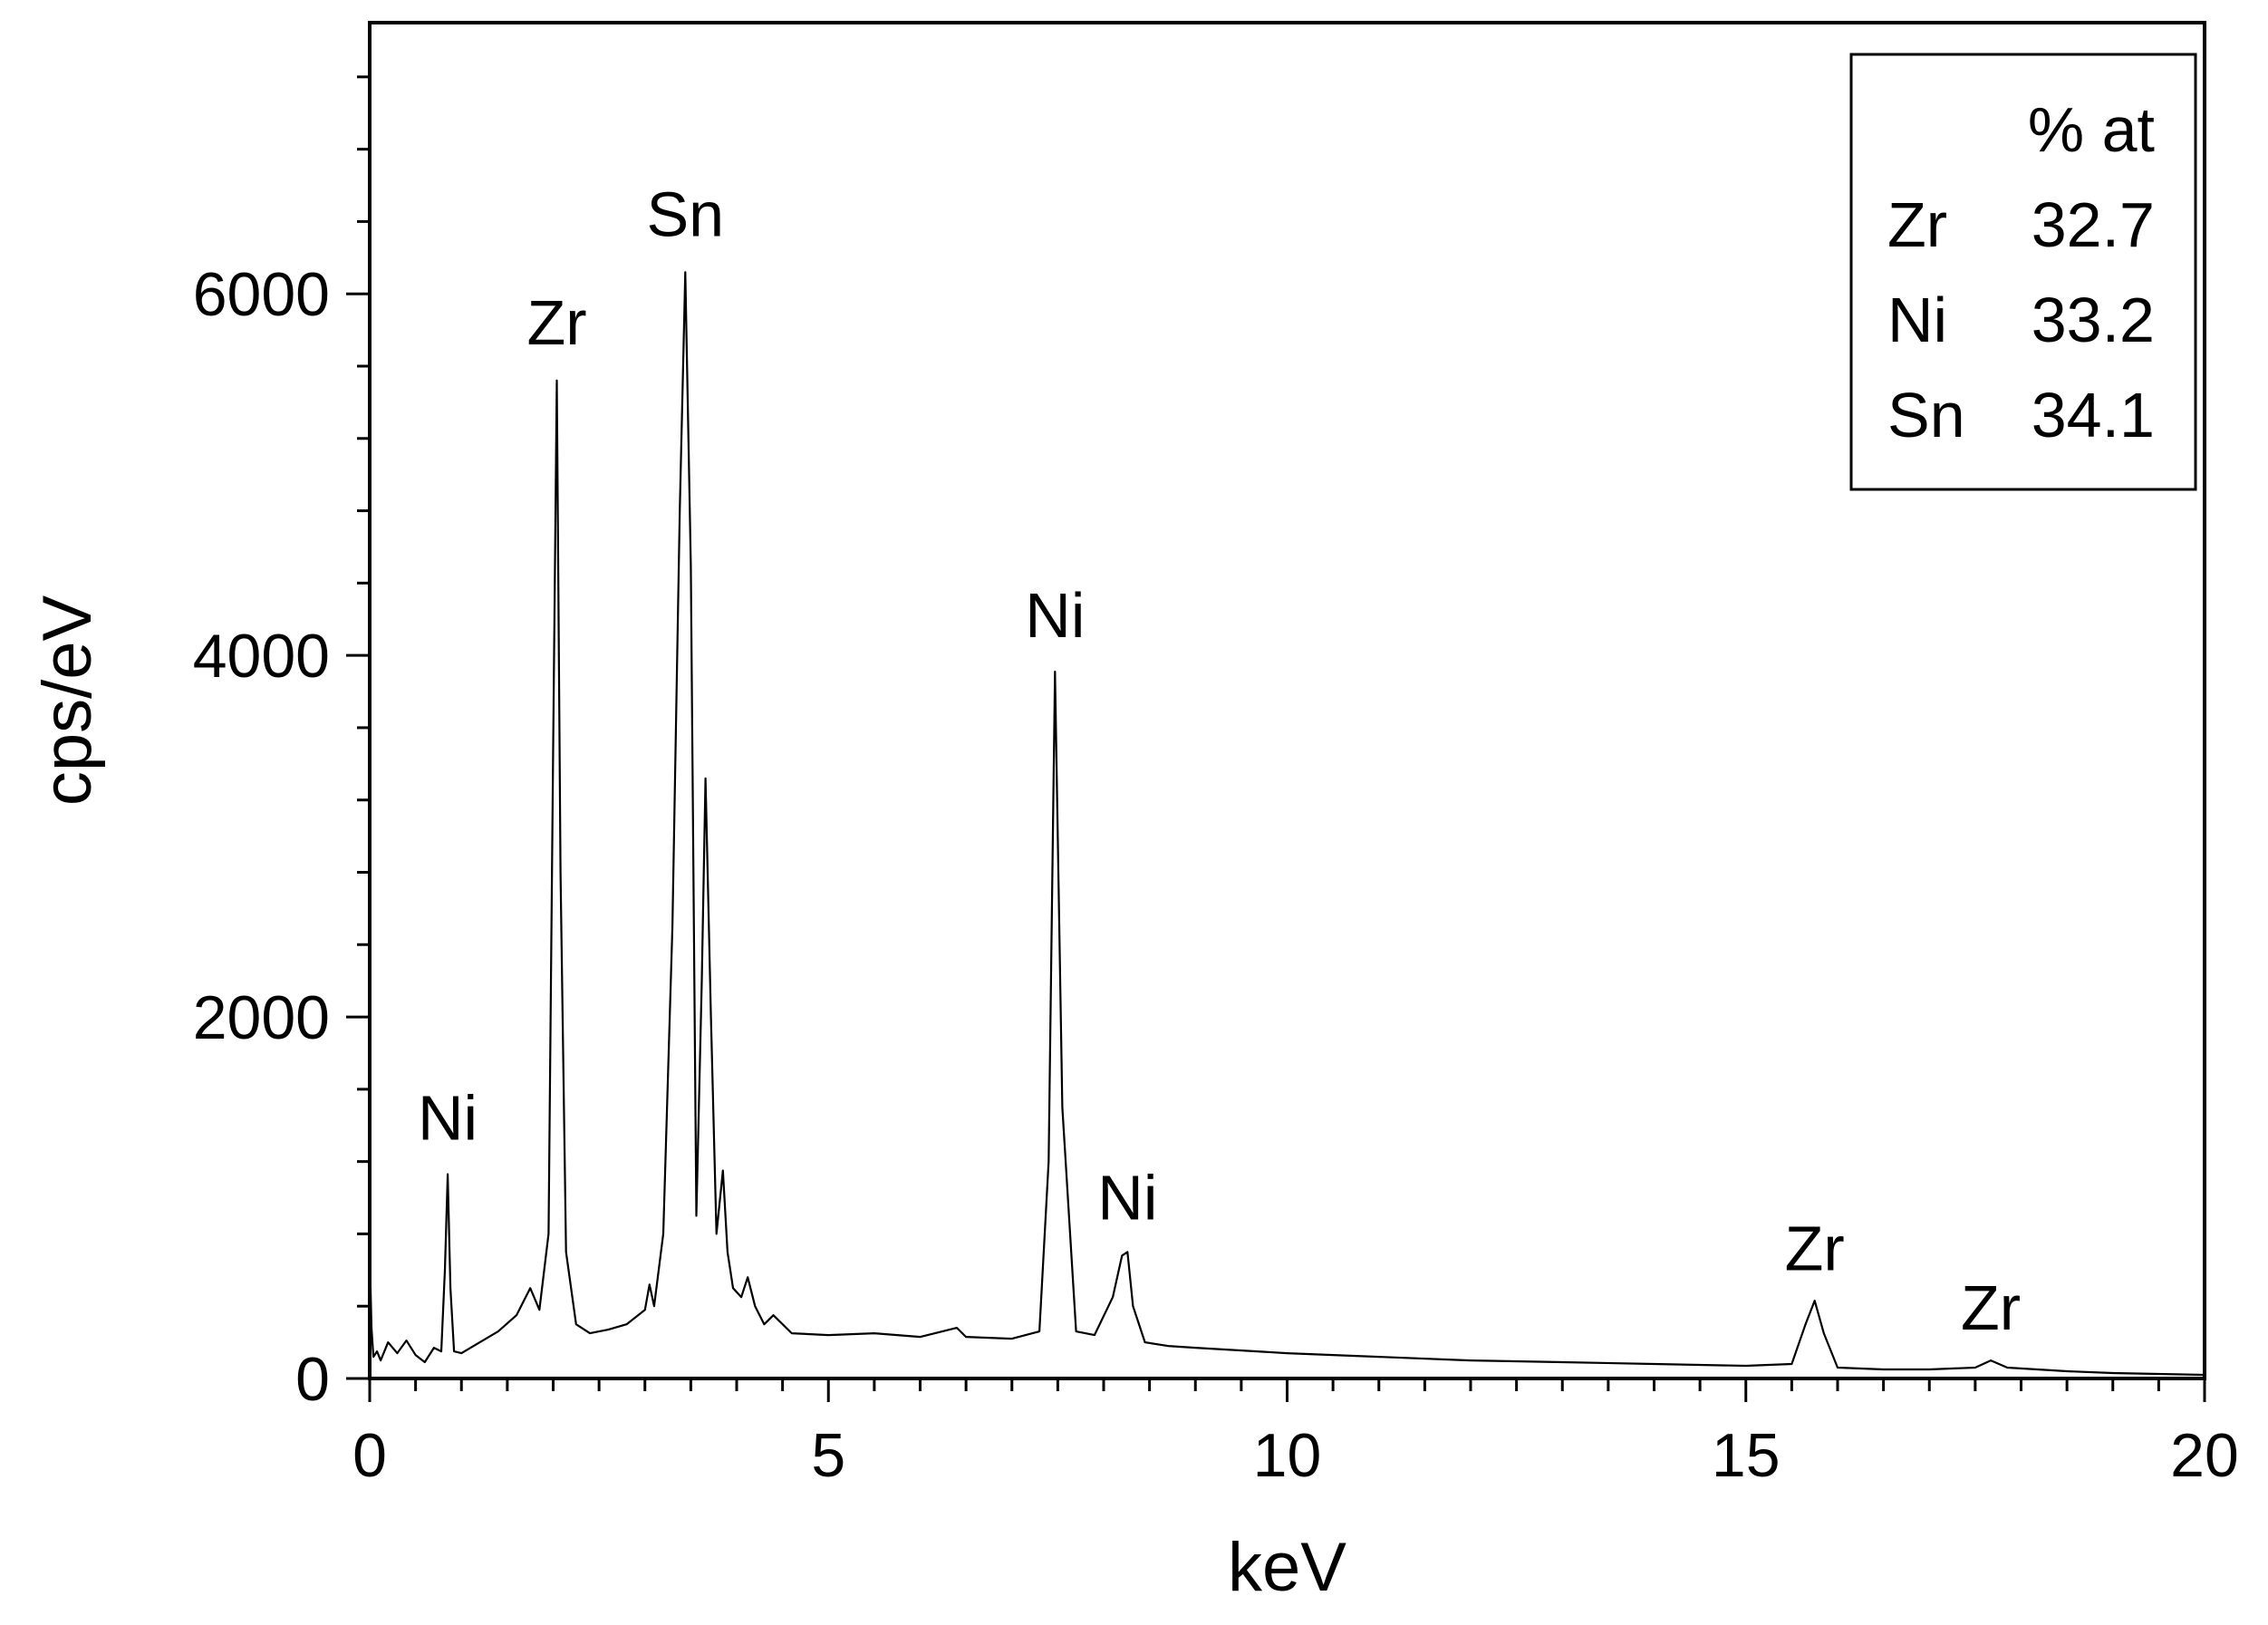  Describe the element at coordinates (2093, 320) in the screenshot. I see `legend-value-ni: 33.2` at that location.